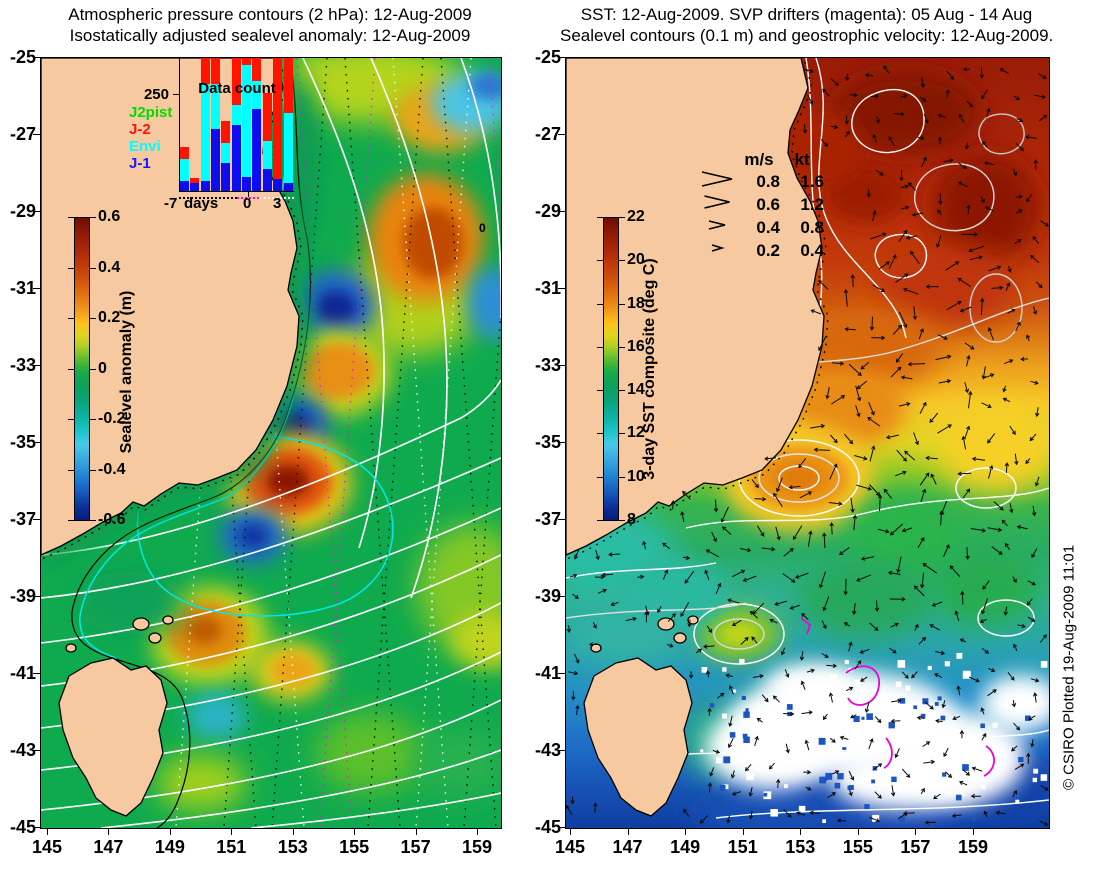  Describe the element at coordinates (547, 211) in the screenshot. I see `y-tick-label-right: -29` at that location.